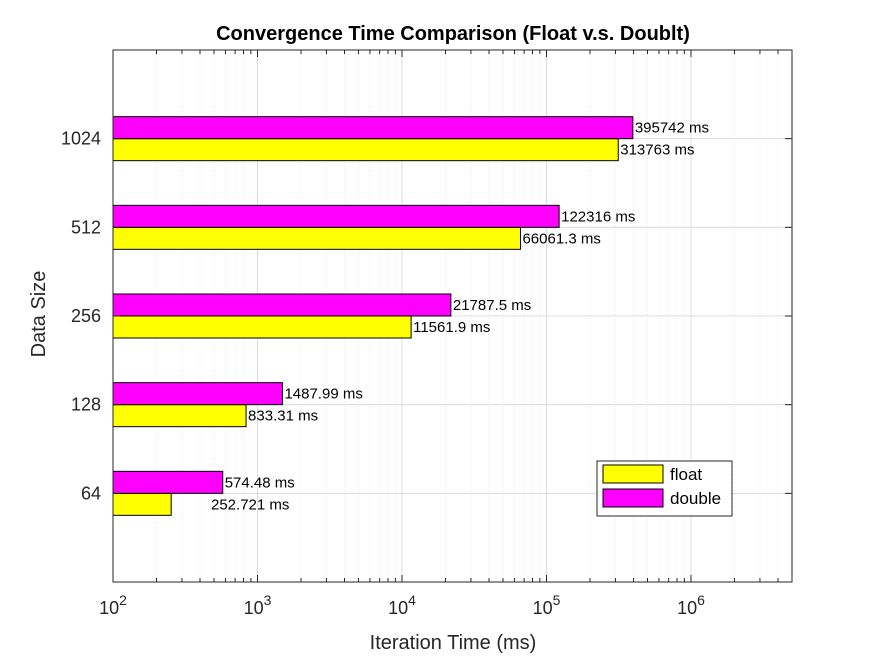 This screenshot has height=656, width=875. Describe the element at coordinates (451, 327) in the screenshot. I see `data-label-float-256: 11561.9 ms` at that location.